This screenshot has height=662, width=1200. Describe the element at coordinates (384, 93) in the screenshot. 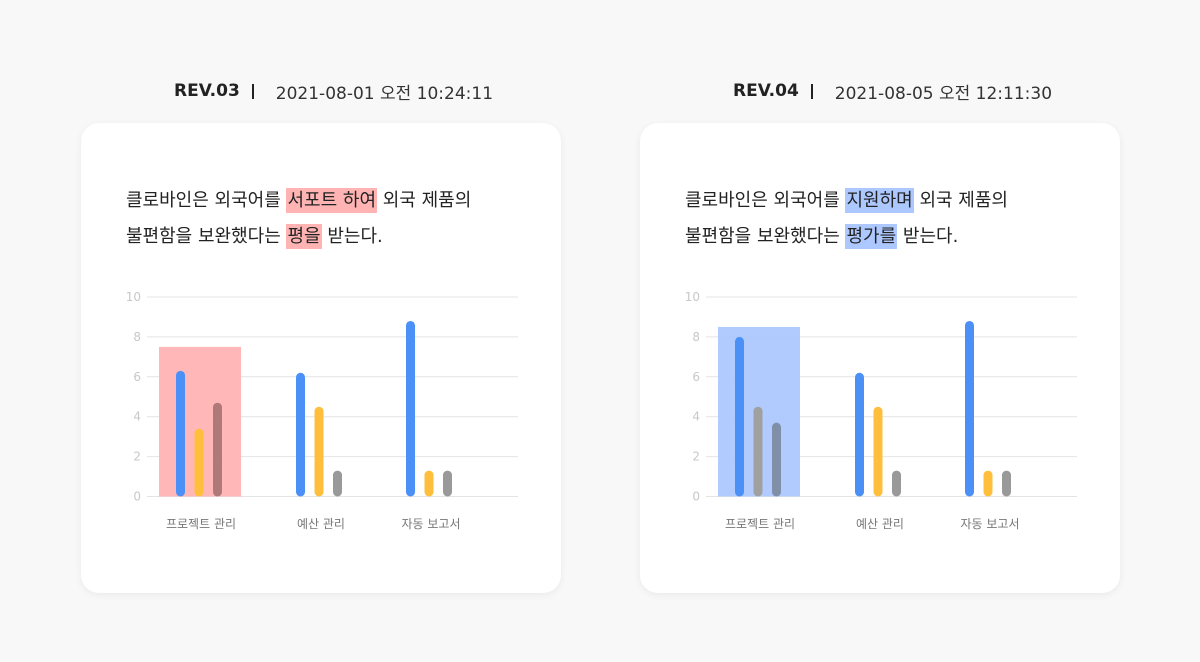

I see `revision-timestamp: 2021-08-01 오전 10:24:11` at that location.